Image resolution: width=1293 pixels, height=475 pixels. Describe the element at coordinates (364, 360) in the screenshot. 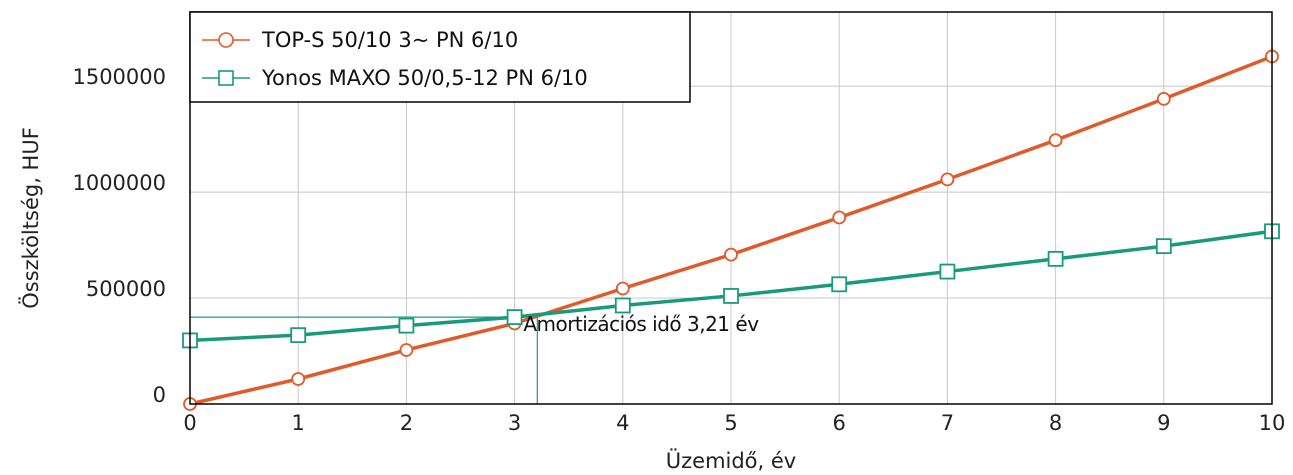

I see `amortization-guide-lines` at that location.